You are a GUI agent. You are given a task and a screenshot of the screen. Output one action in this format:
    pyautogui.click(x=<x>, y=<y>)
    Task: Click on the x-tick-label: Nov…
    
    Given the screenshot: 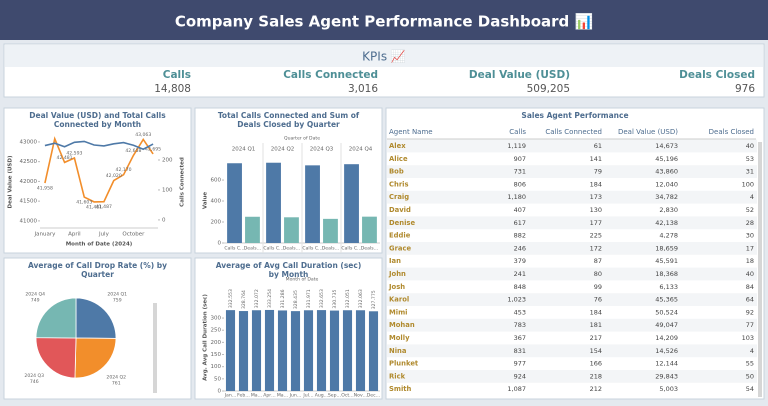 What is the action you would take?
    pyautogui.click(x=361, y=396)
    